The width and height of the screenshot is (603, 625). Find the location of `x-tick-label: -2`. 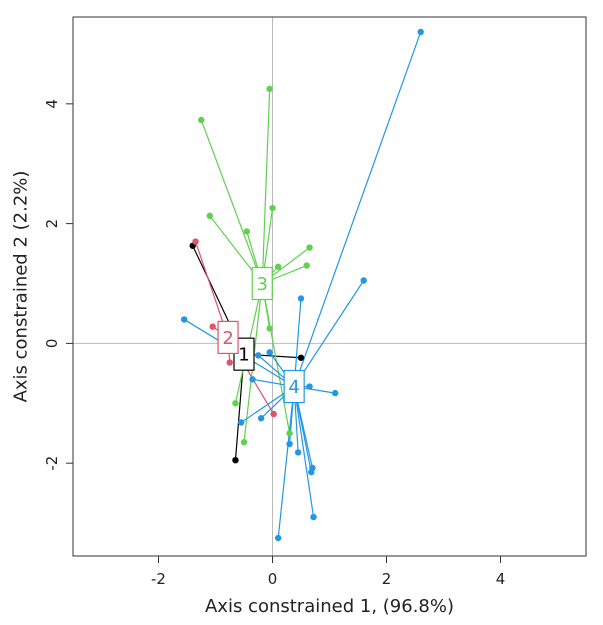

x-tick-label: -2 is located at coordinates (158, 579).